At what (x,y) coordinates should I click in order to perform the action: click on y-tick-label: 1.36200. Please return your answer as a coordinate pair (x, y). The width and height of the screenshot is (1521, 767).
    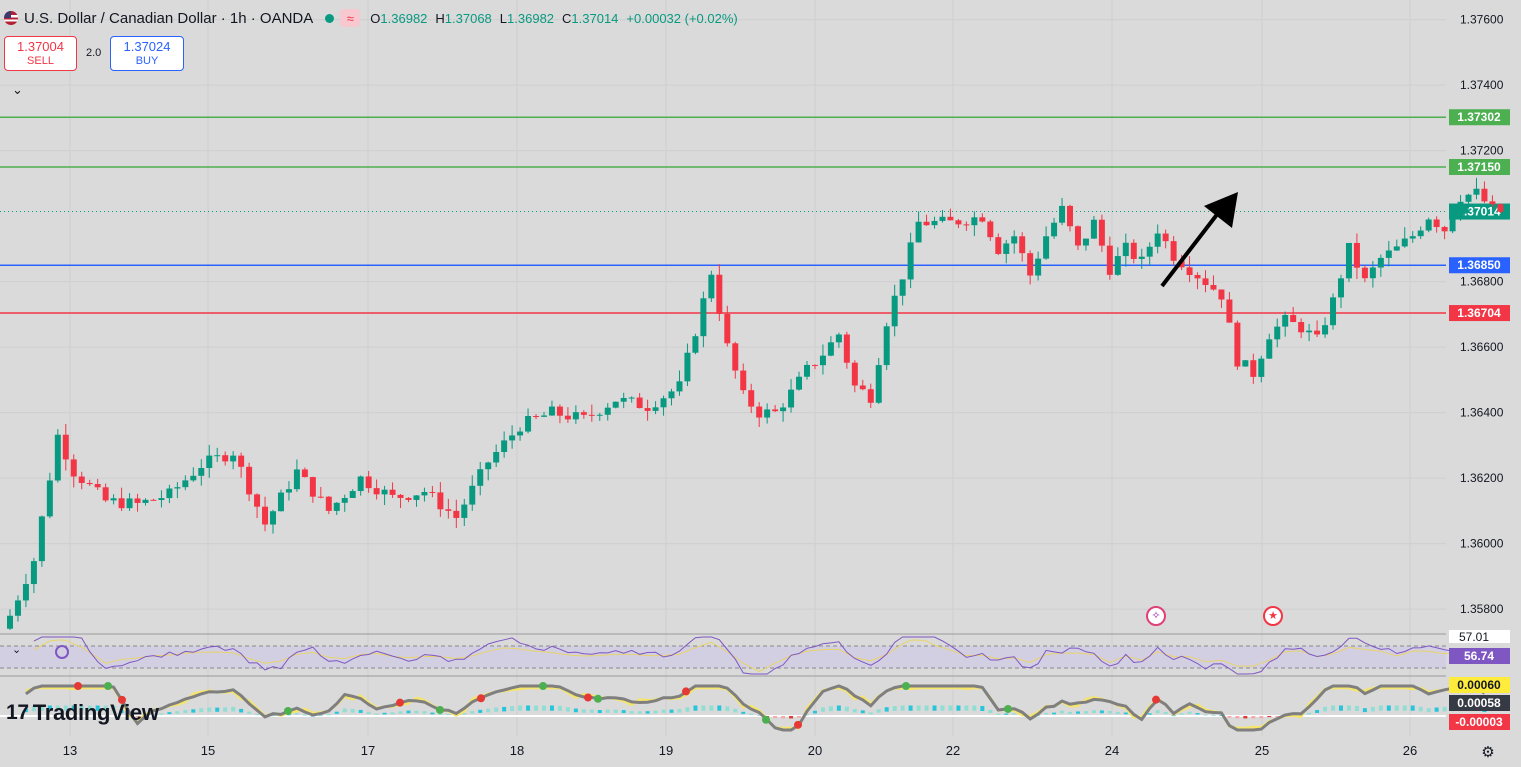
    Looking at the image, I should click on (1482, 478).